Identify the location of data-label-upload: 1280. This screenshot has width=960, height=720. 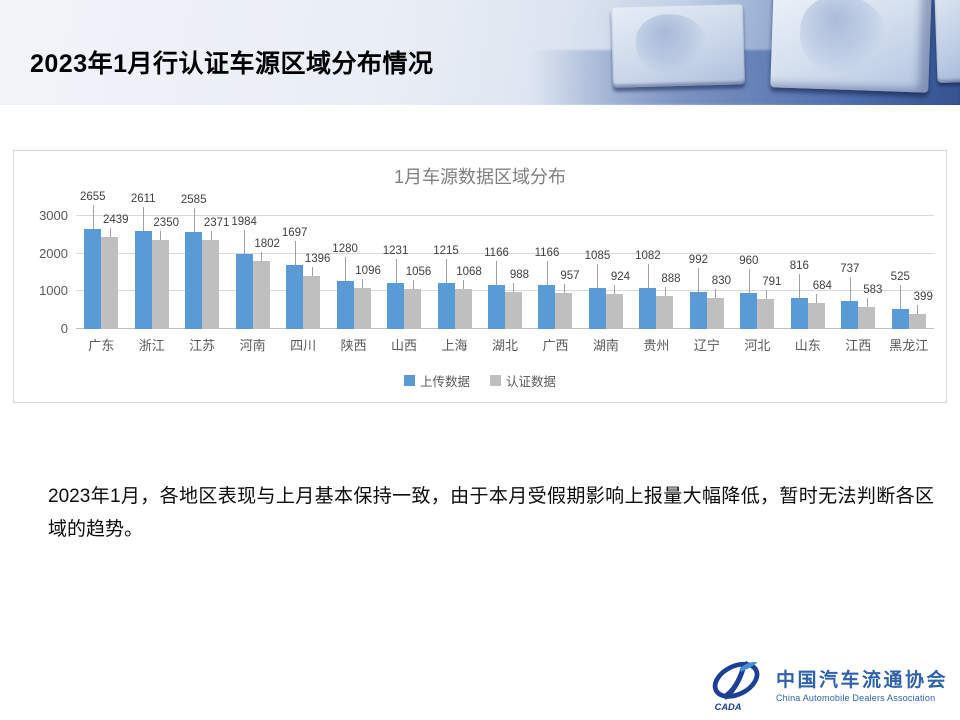
(345, 248).